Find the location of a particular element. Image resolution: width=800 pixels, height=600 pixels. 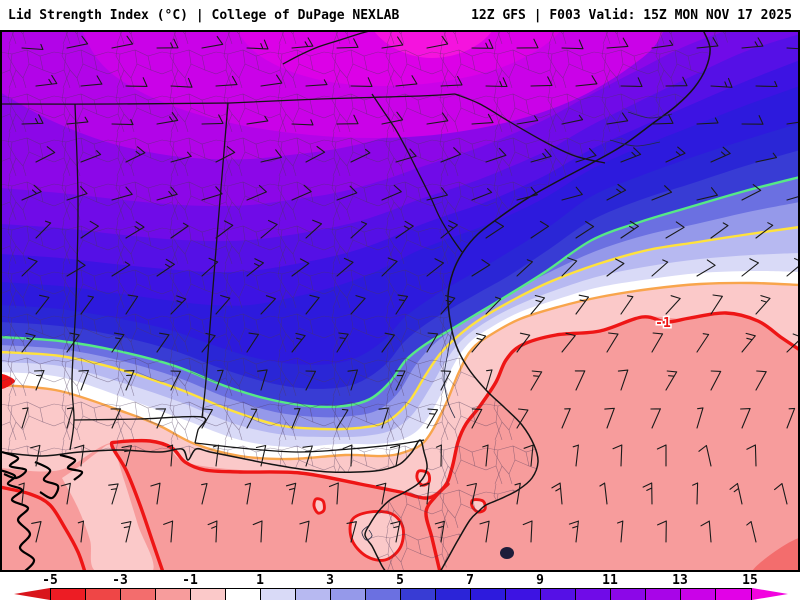

colorbar-tick-label: 13 is located at coordinates (680, 580).